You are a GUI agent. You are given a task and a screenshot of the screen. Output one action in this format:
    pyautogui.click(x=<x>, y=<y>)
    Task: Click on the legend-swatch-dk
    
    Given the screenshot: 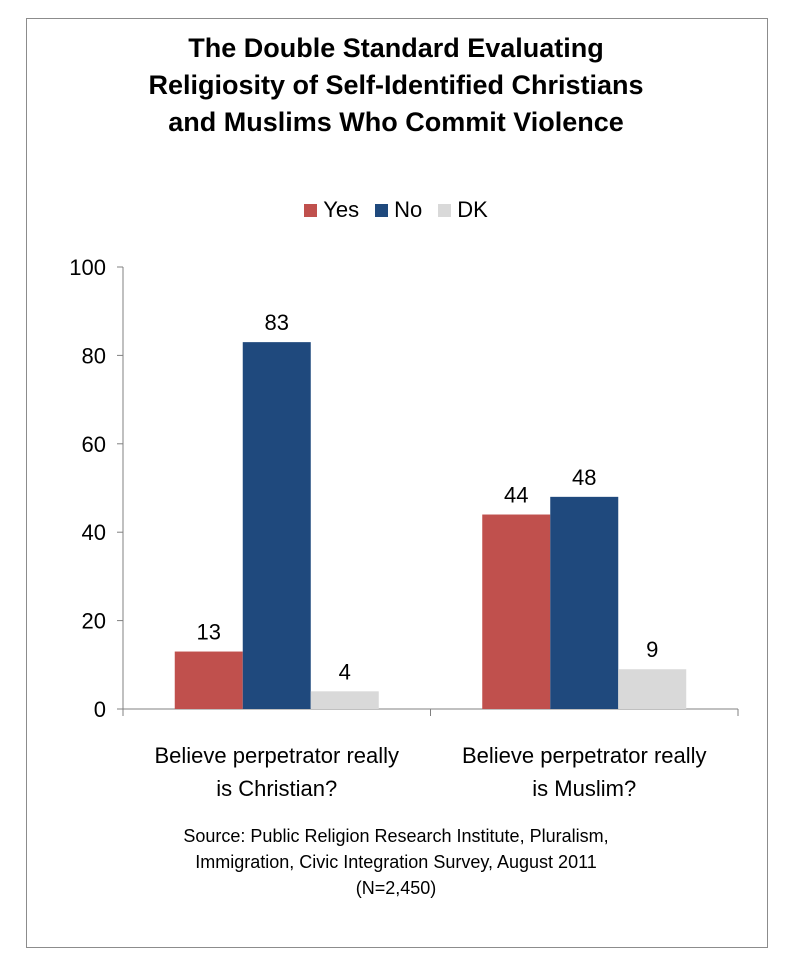 What is the action you would take?
    pyautogui.click(x=445, y=210)
    